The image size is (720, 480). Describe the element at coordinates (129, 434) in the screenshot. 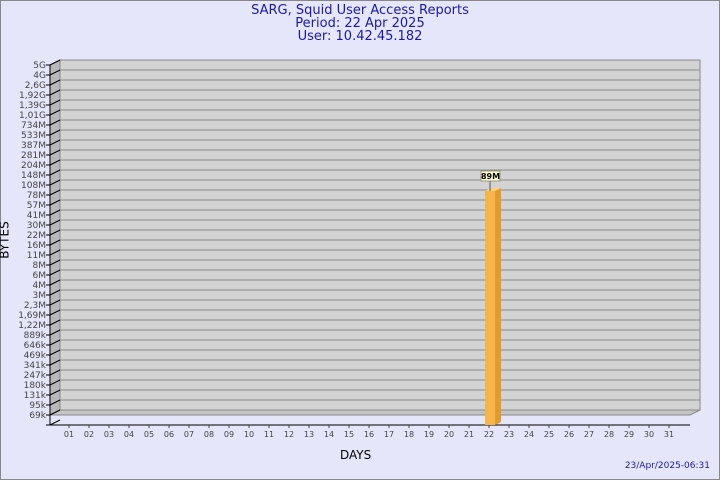

I see `x-tick-label: 04` at that location.